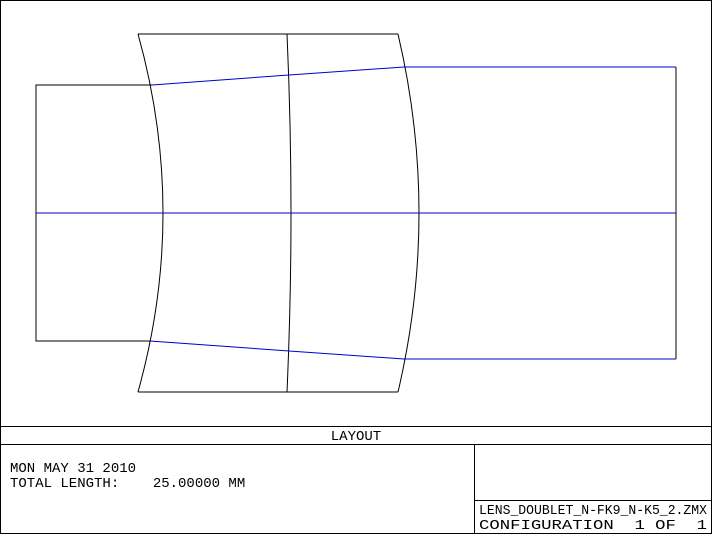  I want to click on title: LAYOUT, so click(356, 437).